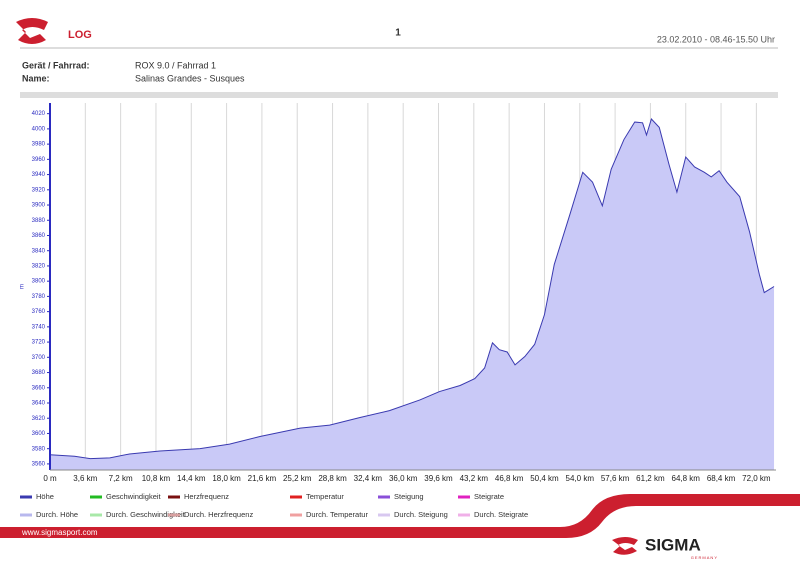 Image resolution: width=800 pixels, height=566 pixels. Describe the element at coordinates (39, 129) in the screenshot. I see `y-tick-label: 4000` at that location.